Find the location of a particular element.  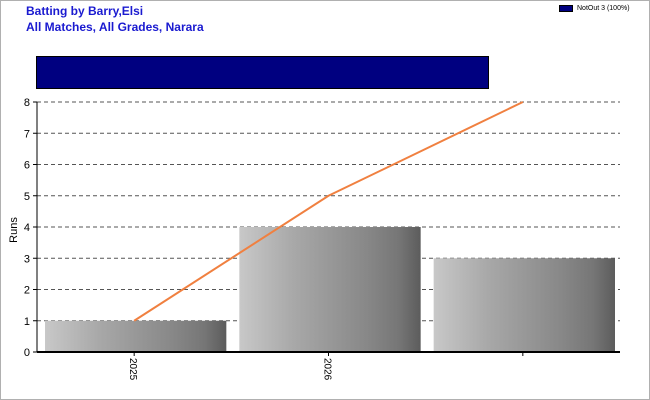

legend: NotOut 3 (100%) is located at coordinates (594, 8).